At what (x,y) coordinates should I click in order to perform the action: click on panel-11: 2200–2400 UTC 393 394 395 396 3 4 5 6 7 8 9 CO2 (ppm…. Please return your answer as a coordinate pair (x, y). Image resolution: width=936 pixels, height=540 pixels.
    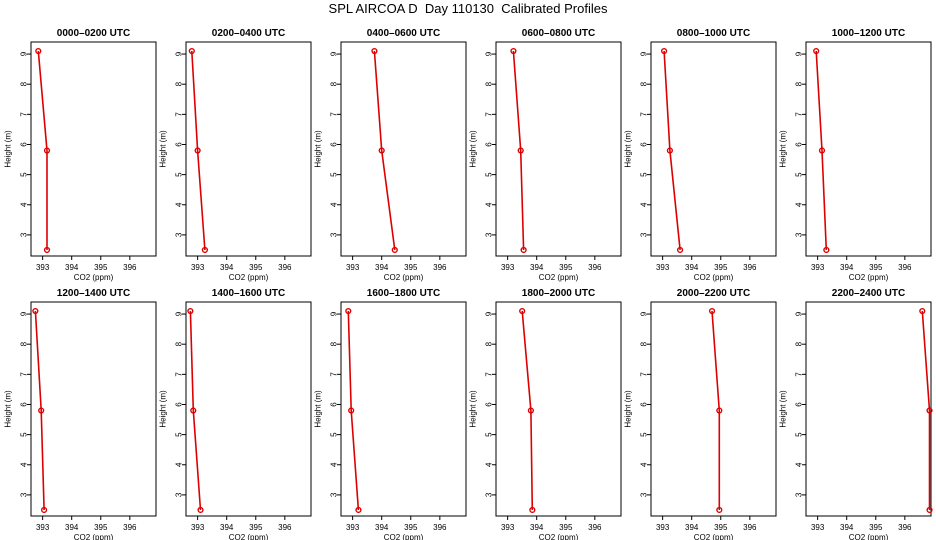
    Looking at the image, I should click on (856, 414).